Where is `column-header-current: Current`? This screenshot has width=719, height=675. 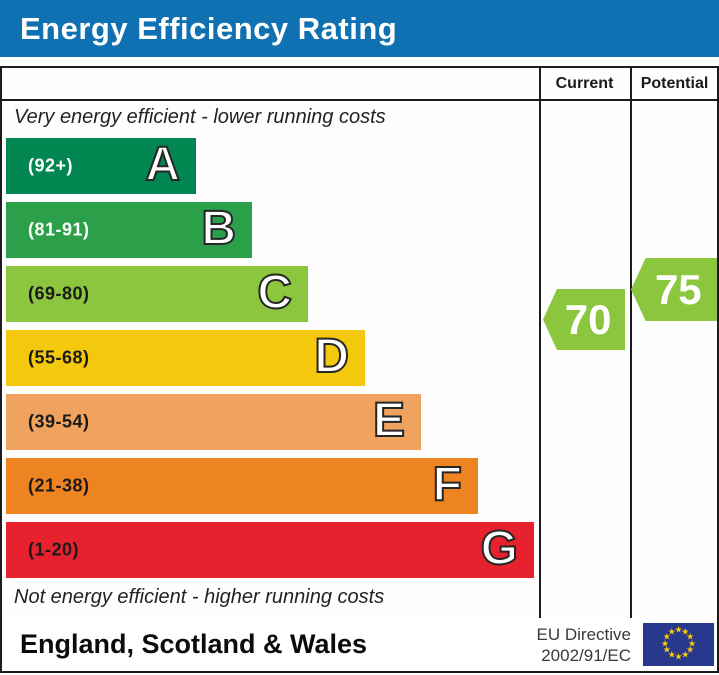 column-header-current: Current is located at coordinates (584, 83).